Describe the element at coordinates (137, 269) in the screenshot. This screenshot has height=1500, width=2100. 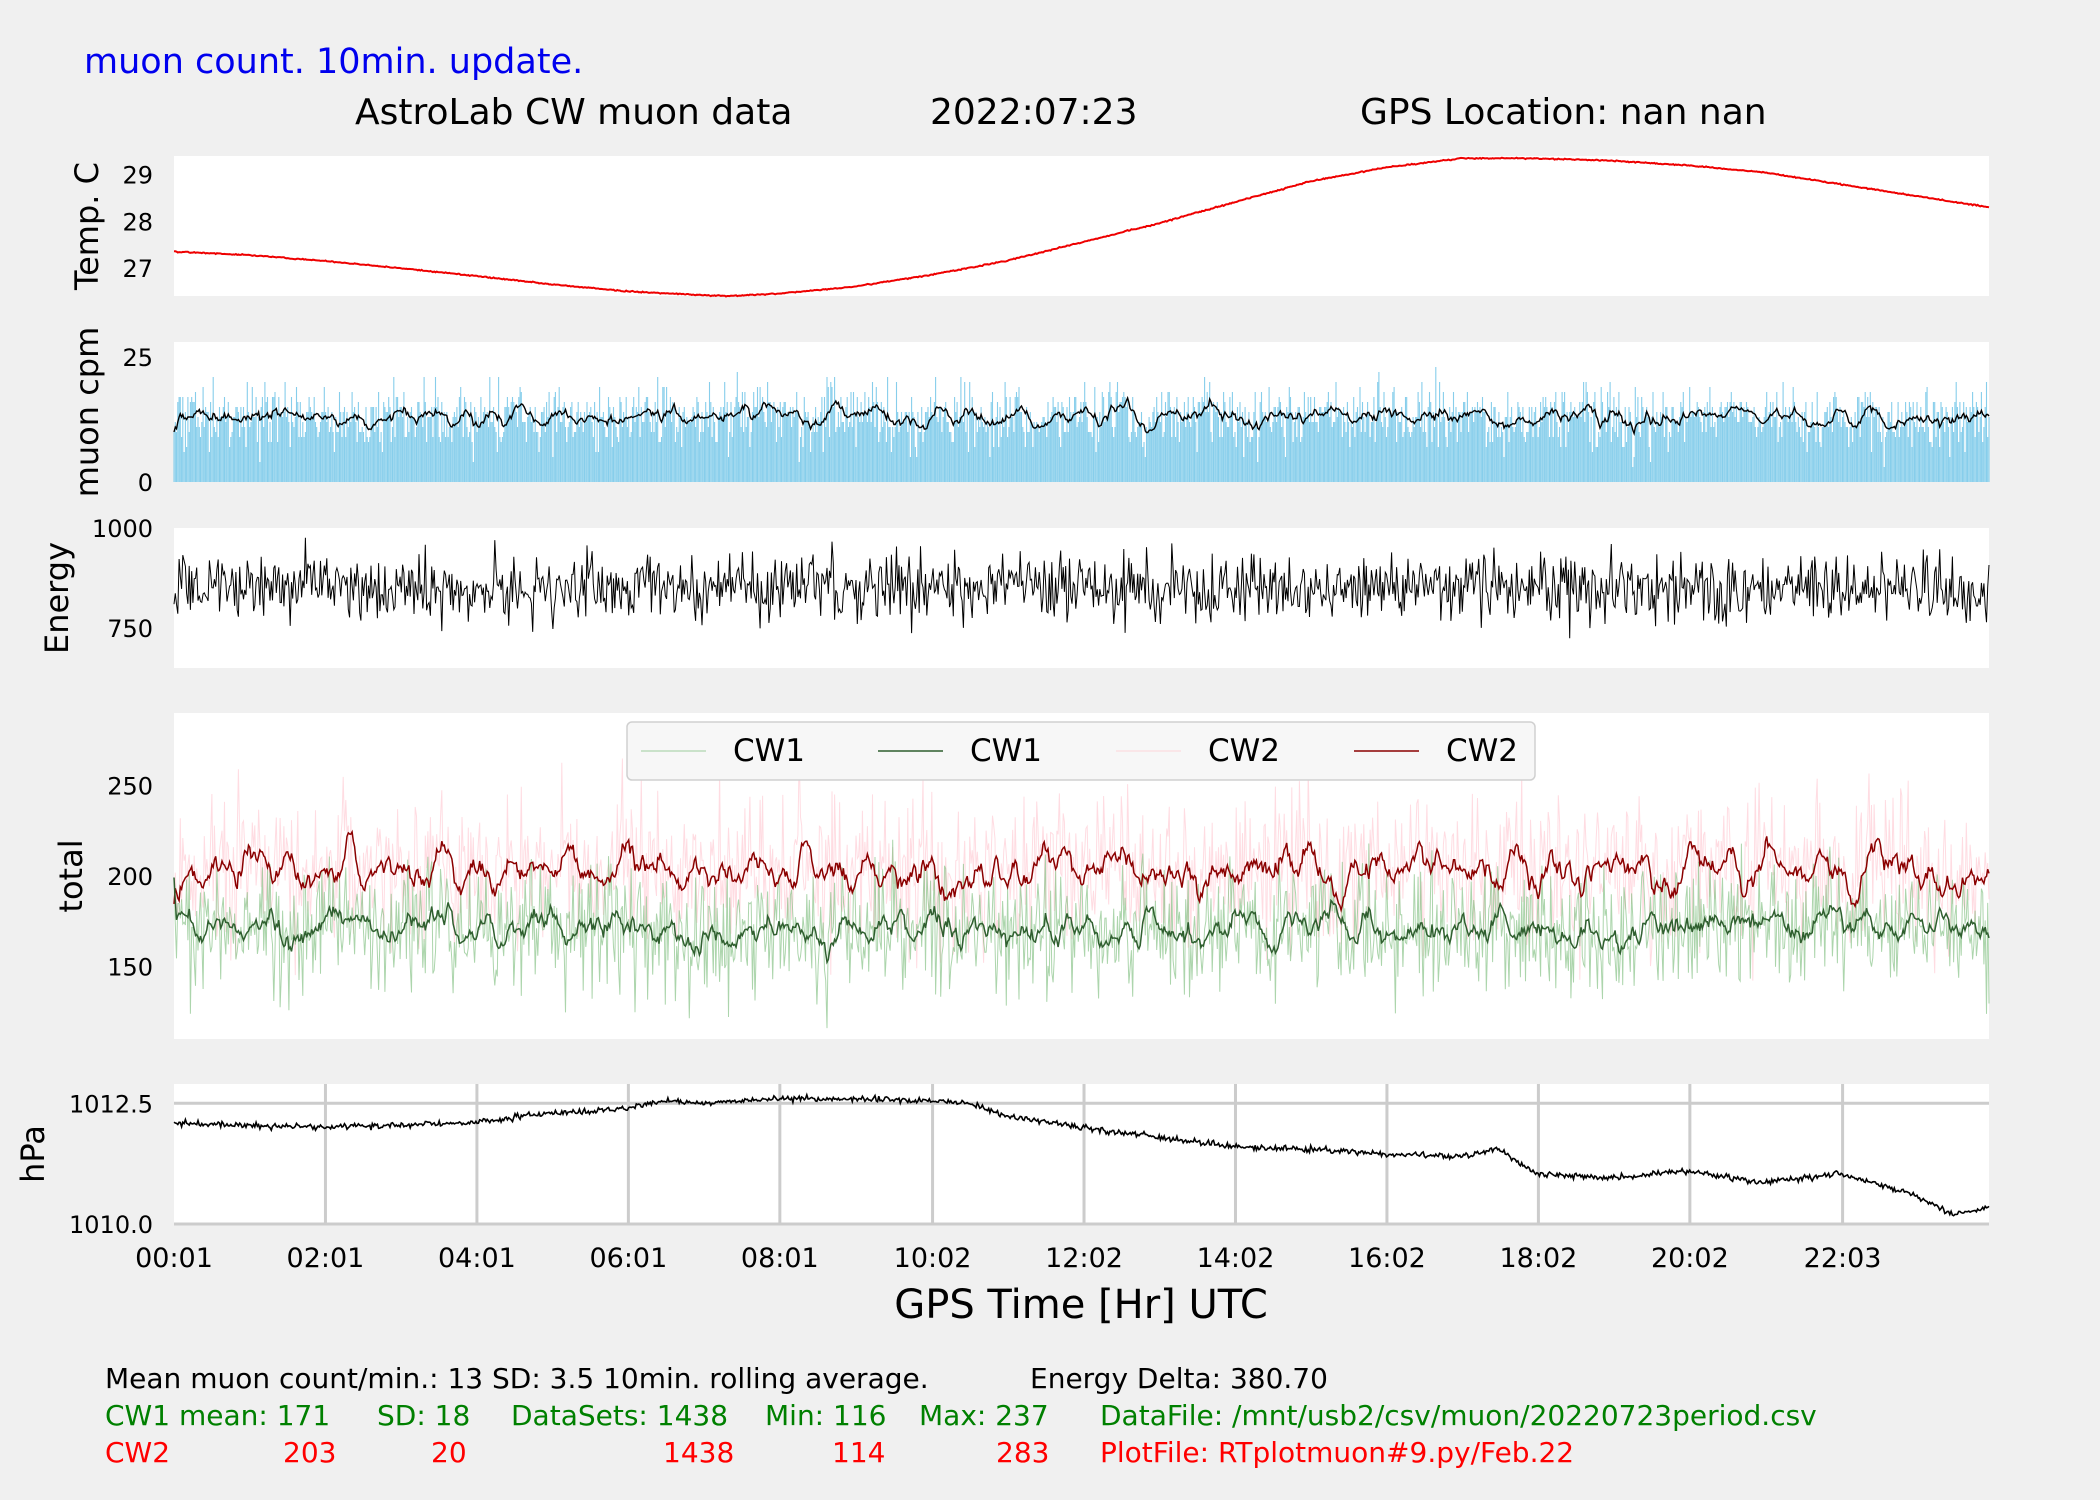
I see `temp-ytick-0: 27` at that location.